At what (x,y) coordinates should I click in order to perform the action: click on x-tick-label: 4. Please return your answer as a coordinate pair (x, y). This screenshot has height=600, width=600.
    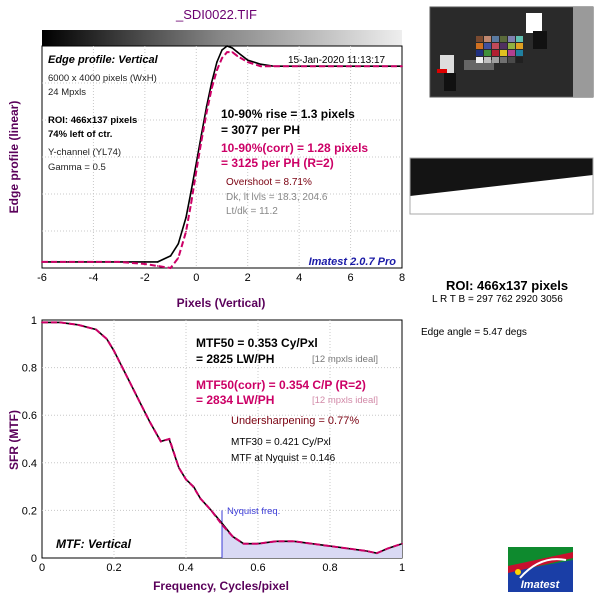
    Looking at the image, I should click on (299, 278).